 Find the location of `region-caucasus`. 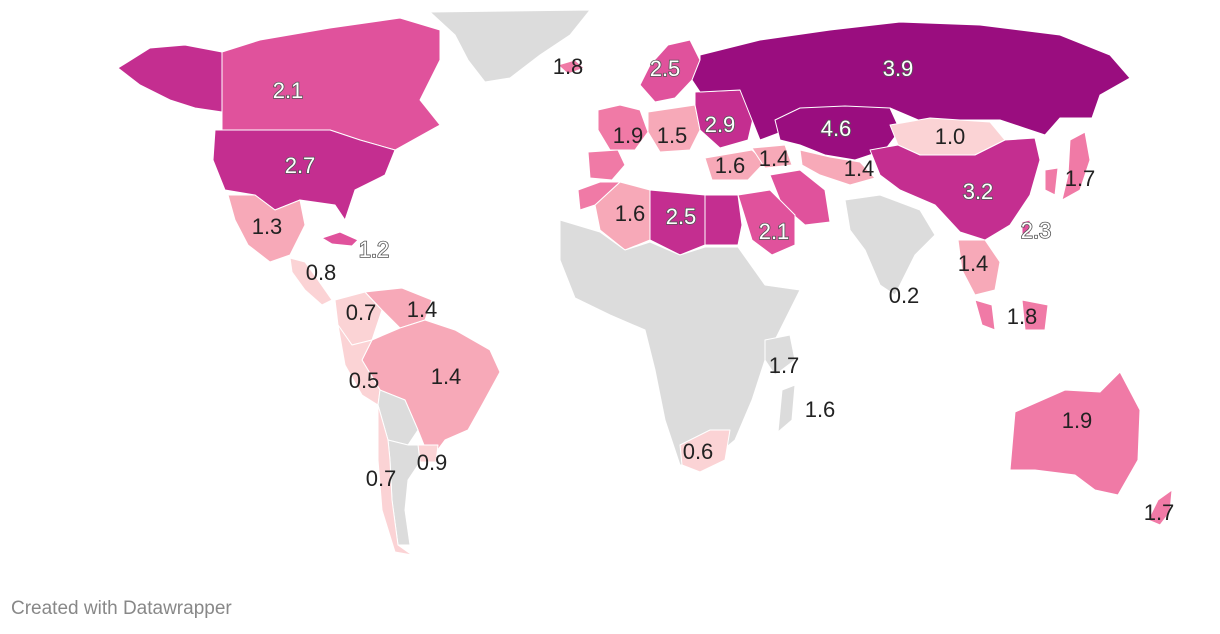

region-caucasus is located at coordinates (772, 156).